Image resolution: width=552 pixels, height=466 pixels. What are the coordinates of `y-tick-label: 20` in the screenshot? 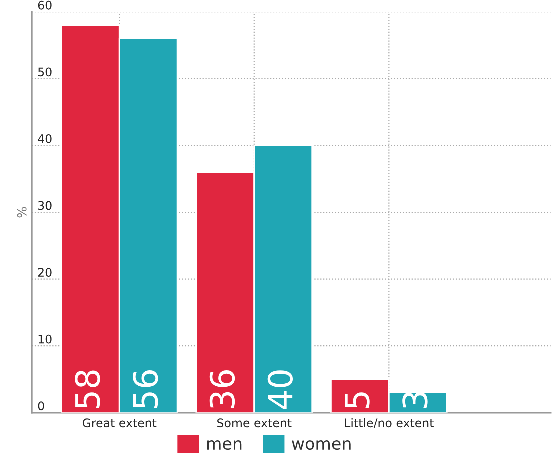 It's located at (45, 272).